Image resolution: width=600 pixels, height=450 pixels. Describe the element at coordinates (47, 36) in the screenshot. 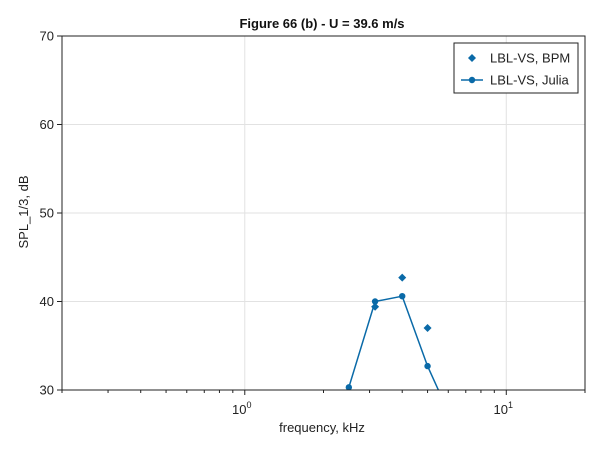

I see `y-tick-label: 70` at that location.